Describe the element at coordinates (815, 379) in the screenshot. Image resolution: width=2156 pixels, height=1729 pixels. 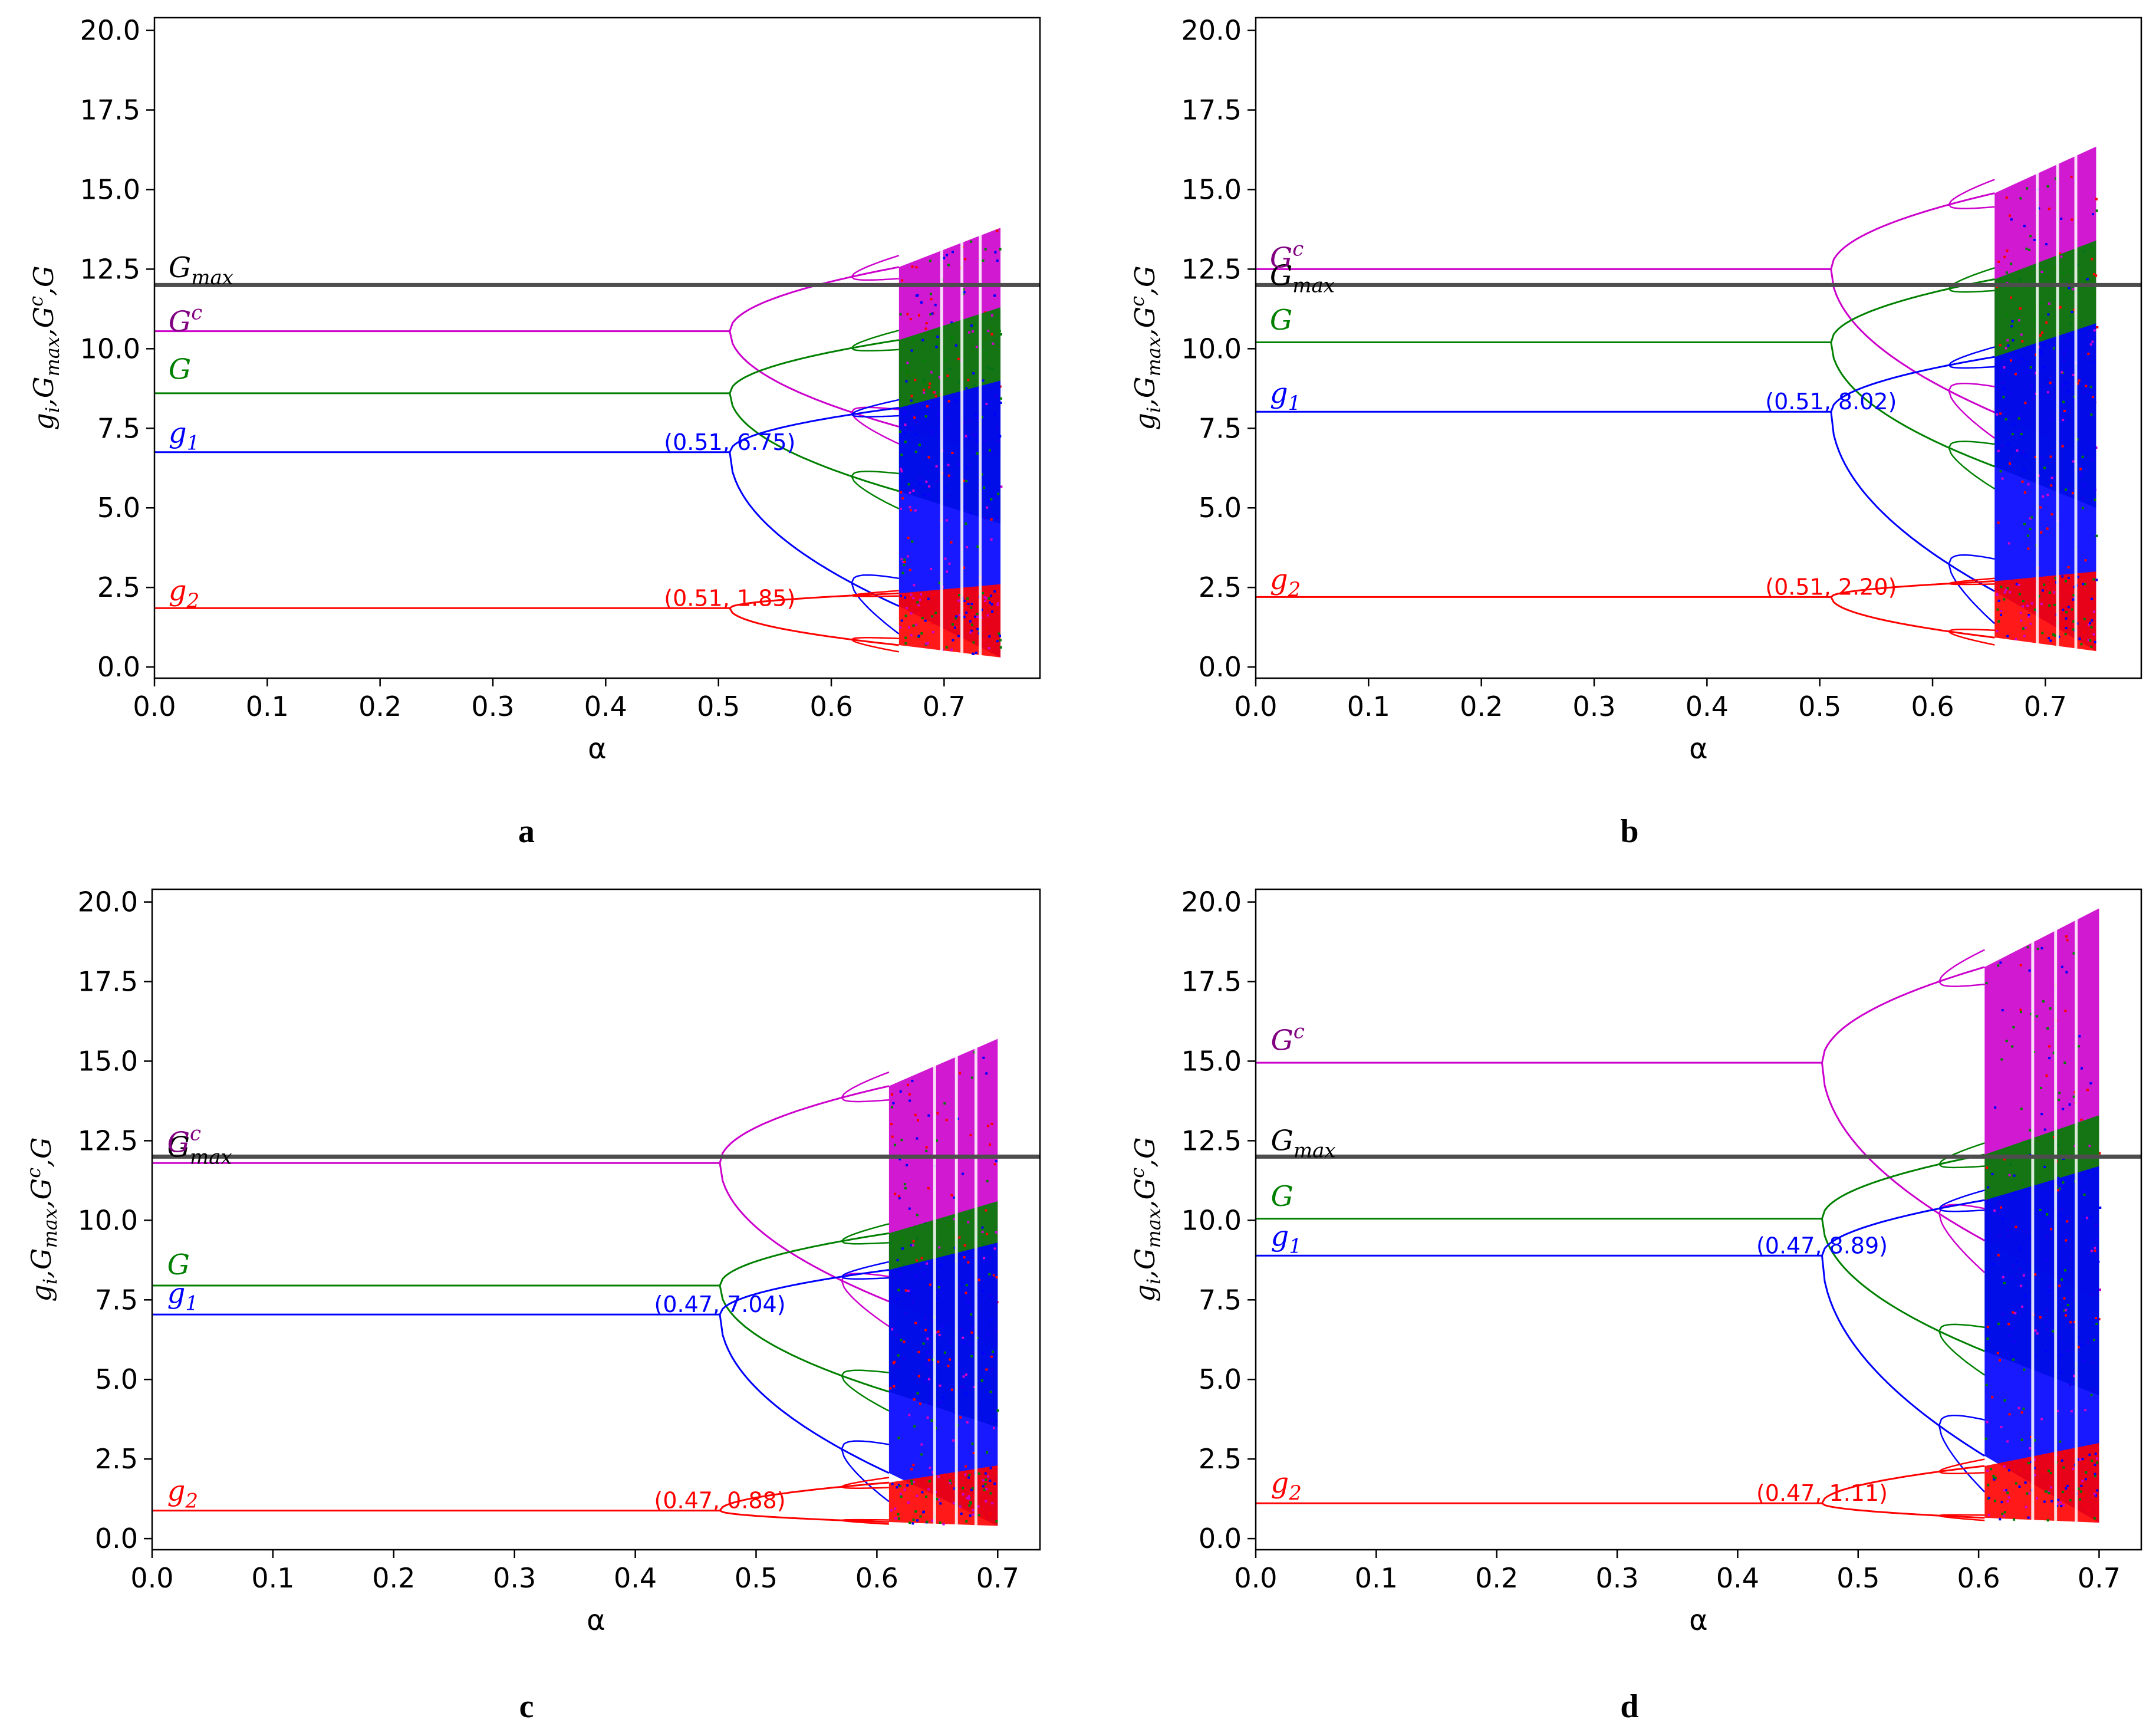
I see `lower-branch-Gc` at that location.